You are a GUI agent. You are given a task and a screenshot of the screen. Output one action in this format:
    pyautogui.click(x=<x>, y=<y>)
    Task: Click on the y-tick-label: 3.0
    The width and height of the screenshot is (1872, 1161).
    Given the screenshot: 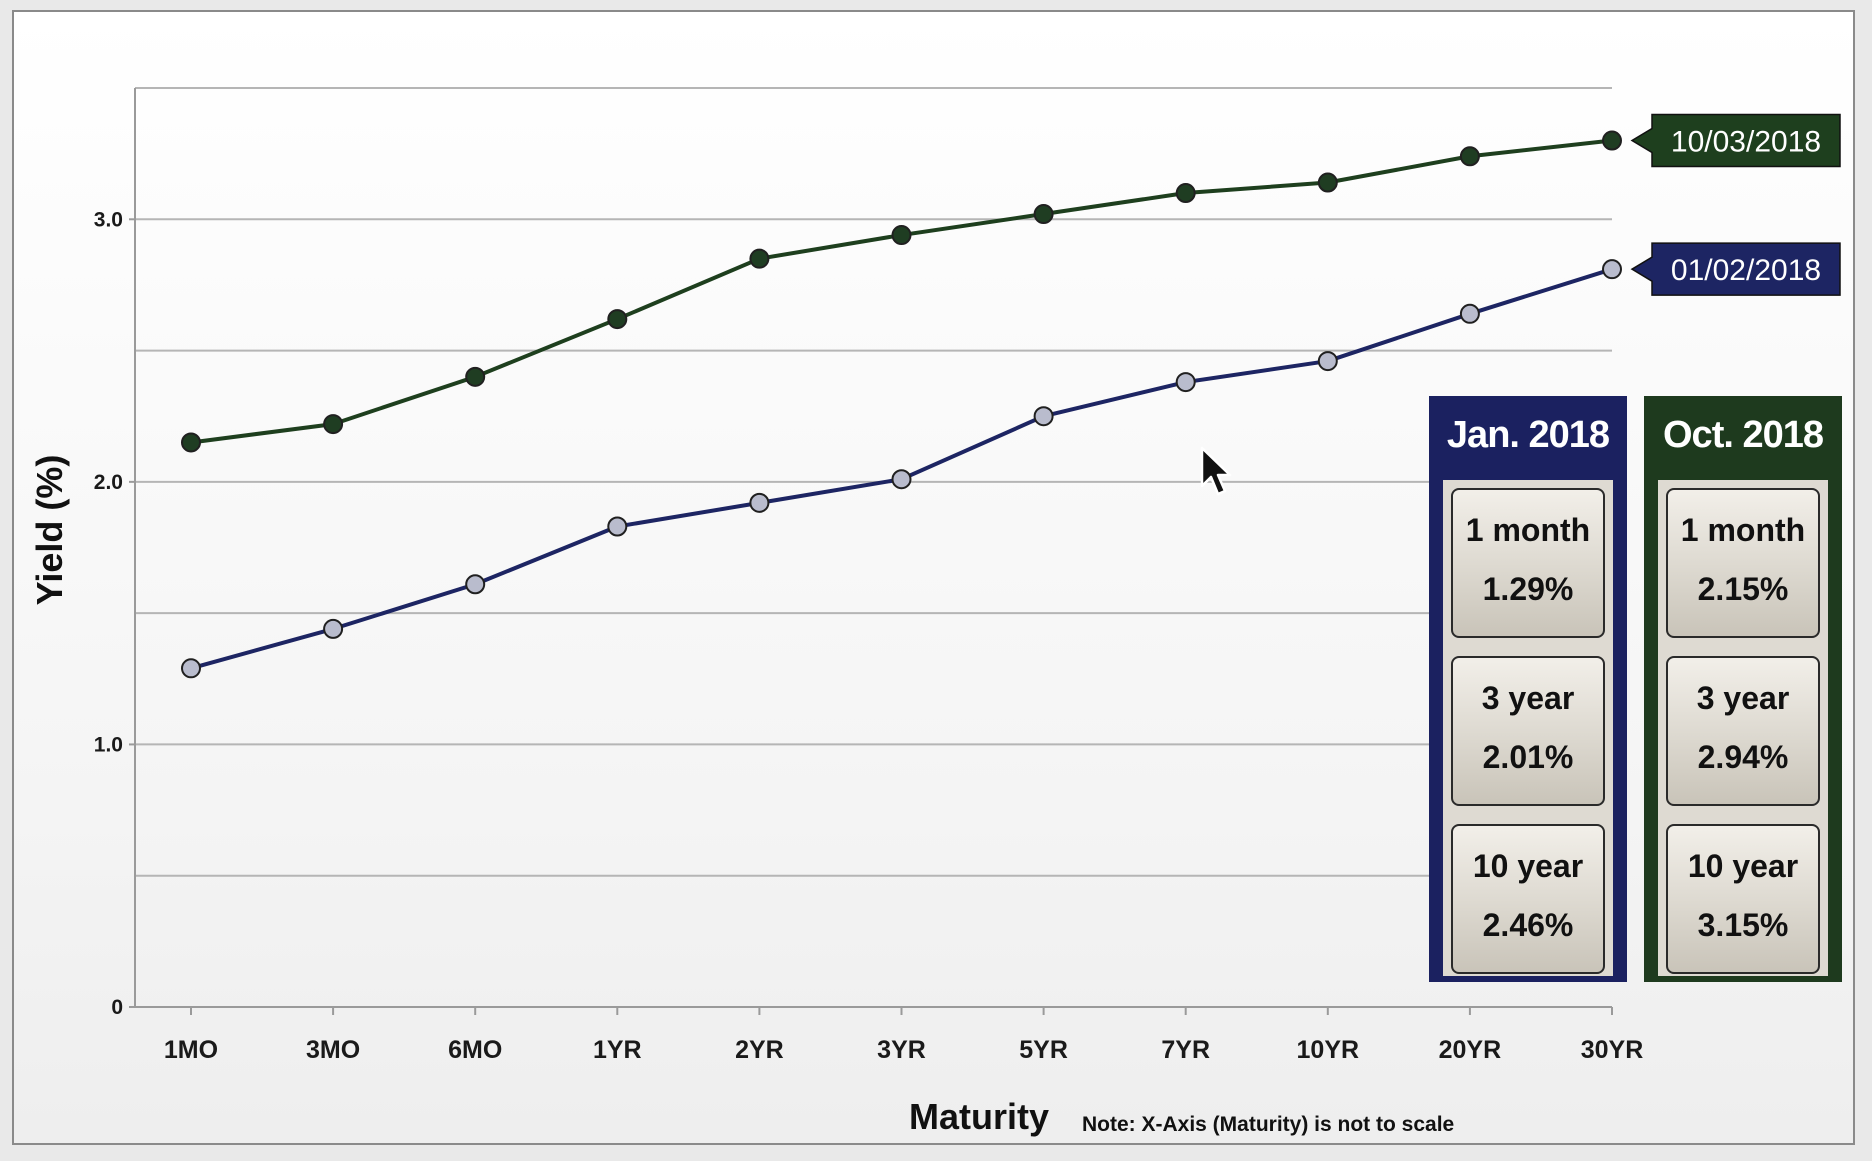 What is the action you would take?
    pyautogui.click(x=108, y=219)
    